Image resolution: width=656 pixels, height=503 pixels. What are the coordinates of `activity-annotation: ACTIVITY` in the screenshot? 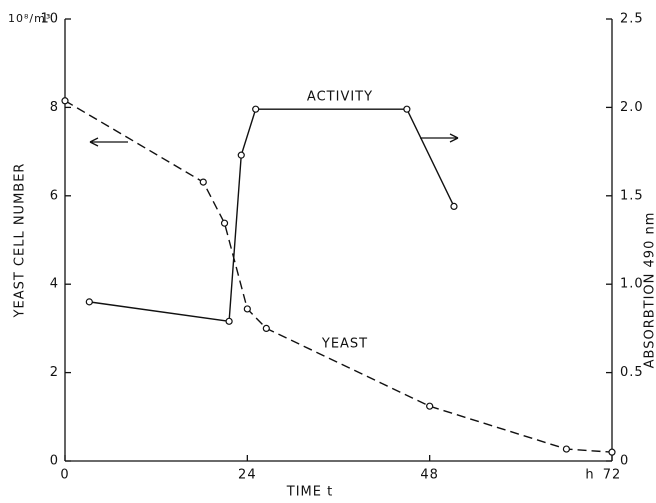 It's located at (340, 97).